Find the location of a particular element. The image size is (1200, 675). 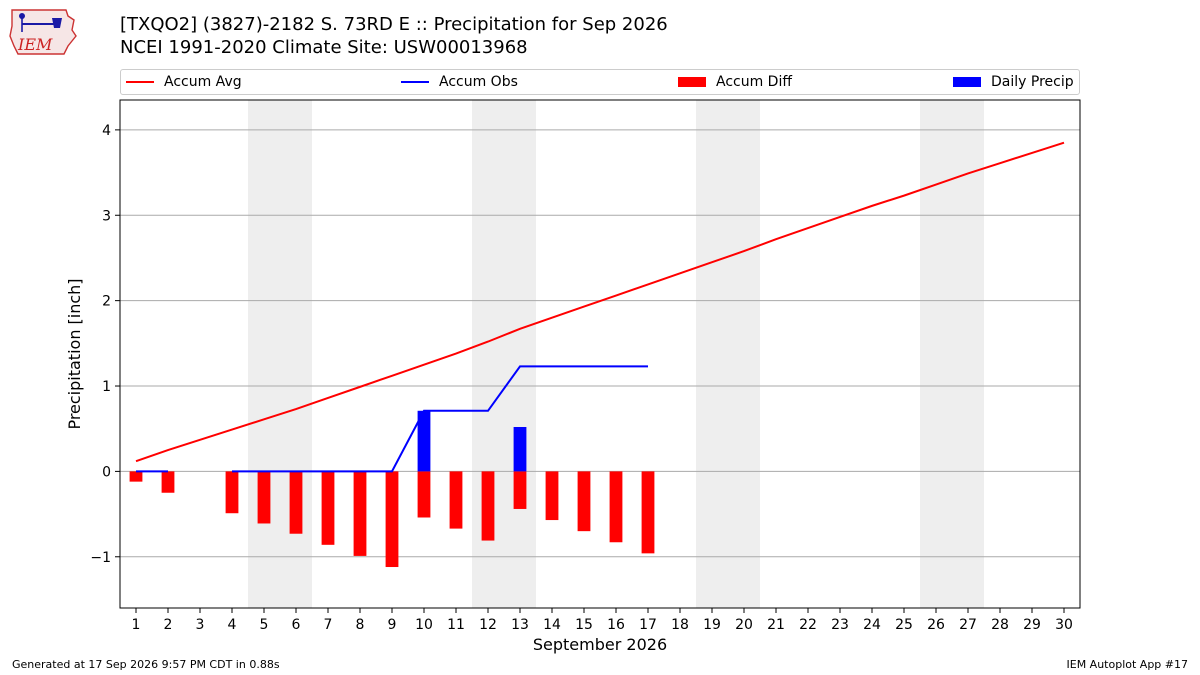

x-tick-label: 28 is located at coordinates (1000, 625).